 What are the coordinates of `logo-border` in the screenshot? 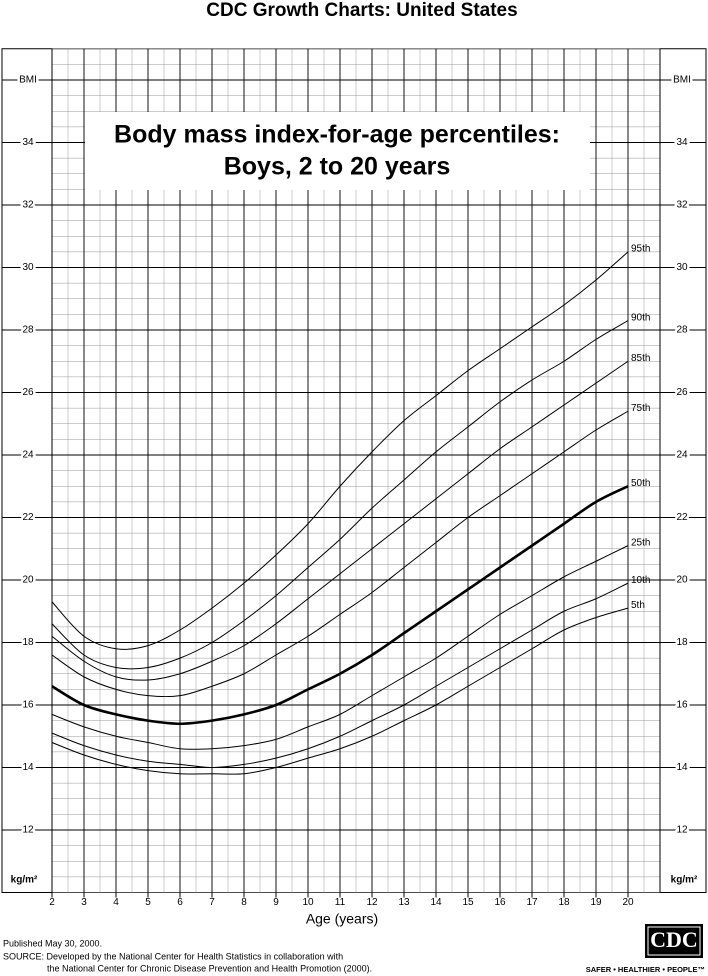 It's located at (674, 941).